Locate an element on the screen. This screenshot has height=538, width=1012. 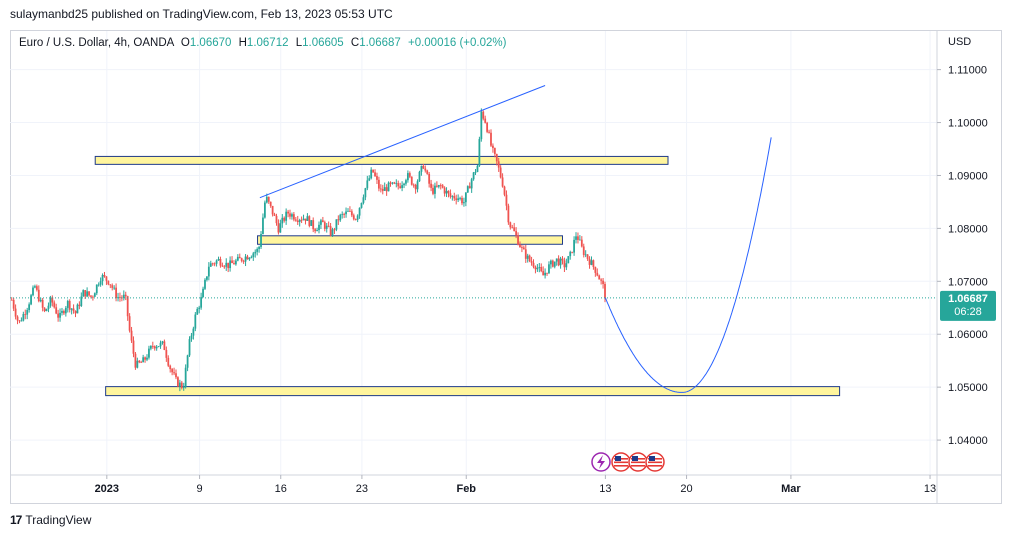
event-icons is located at coordinates (628, 462).